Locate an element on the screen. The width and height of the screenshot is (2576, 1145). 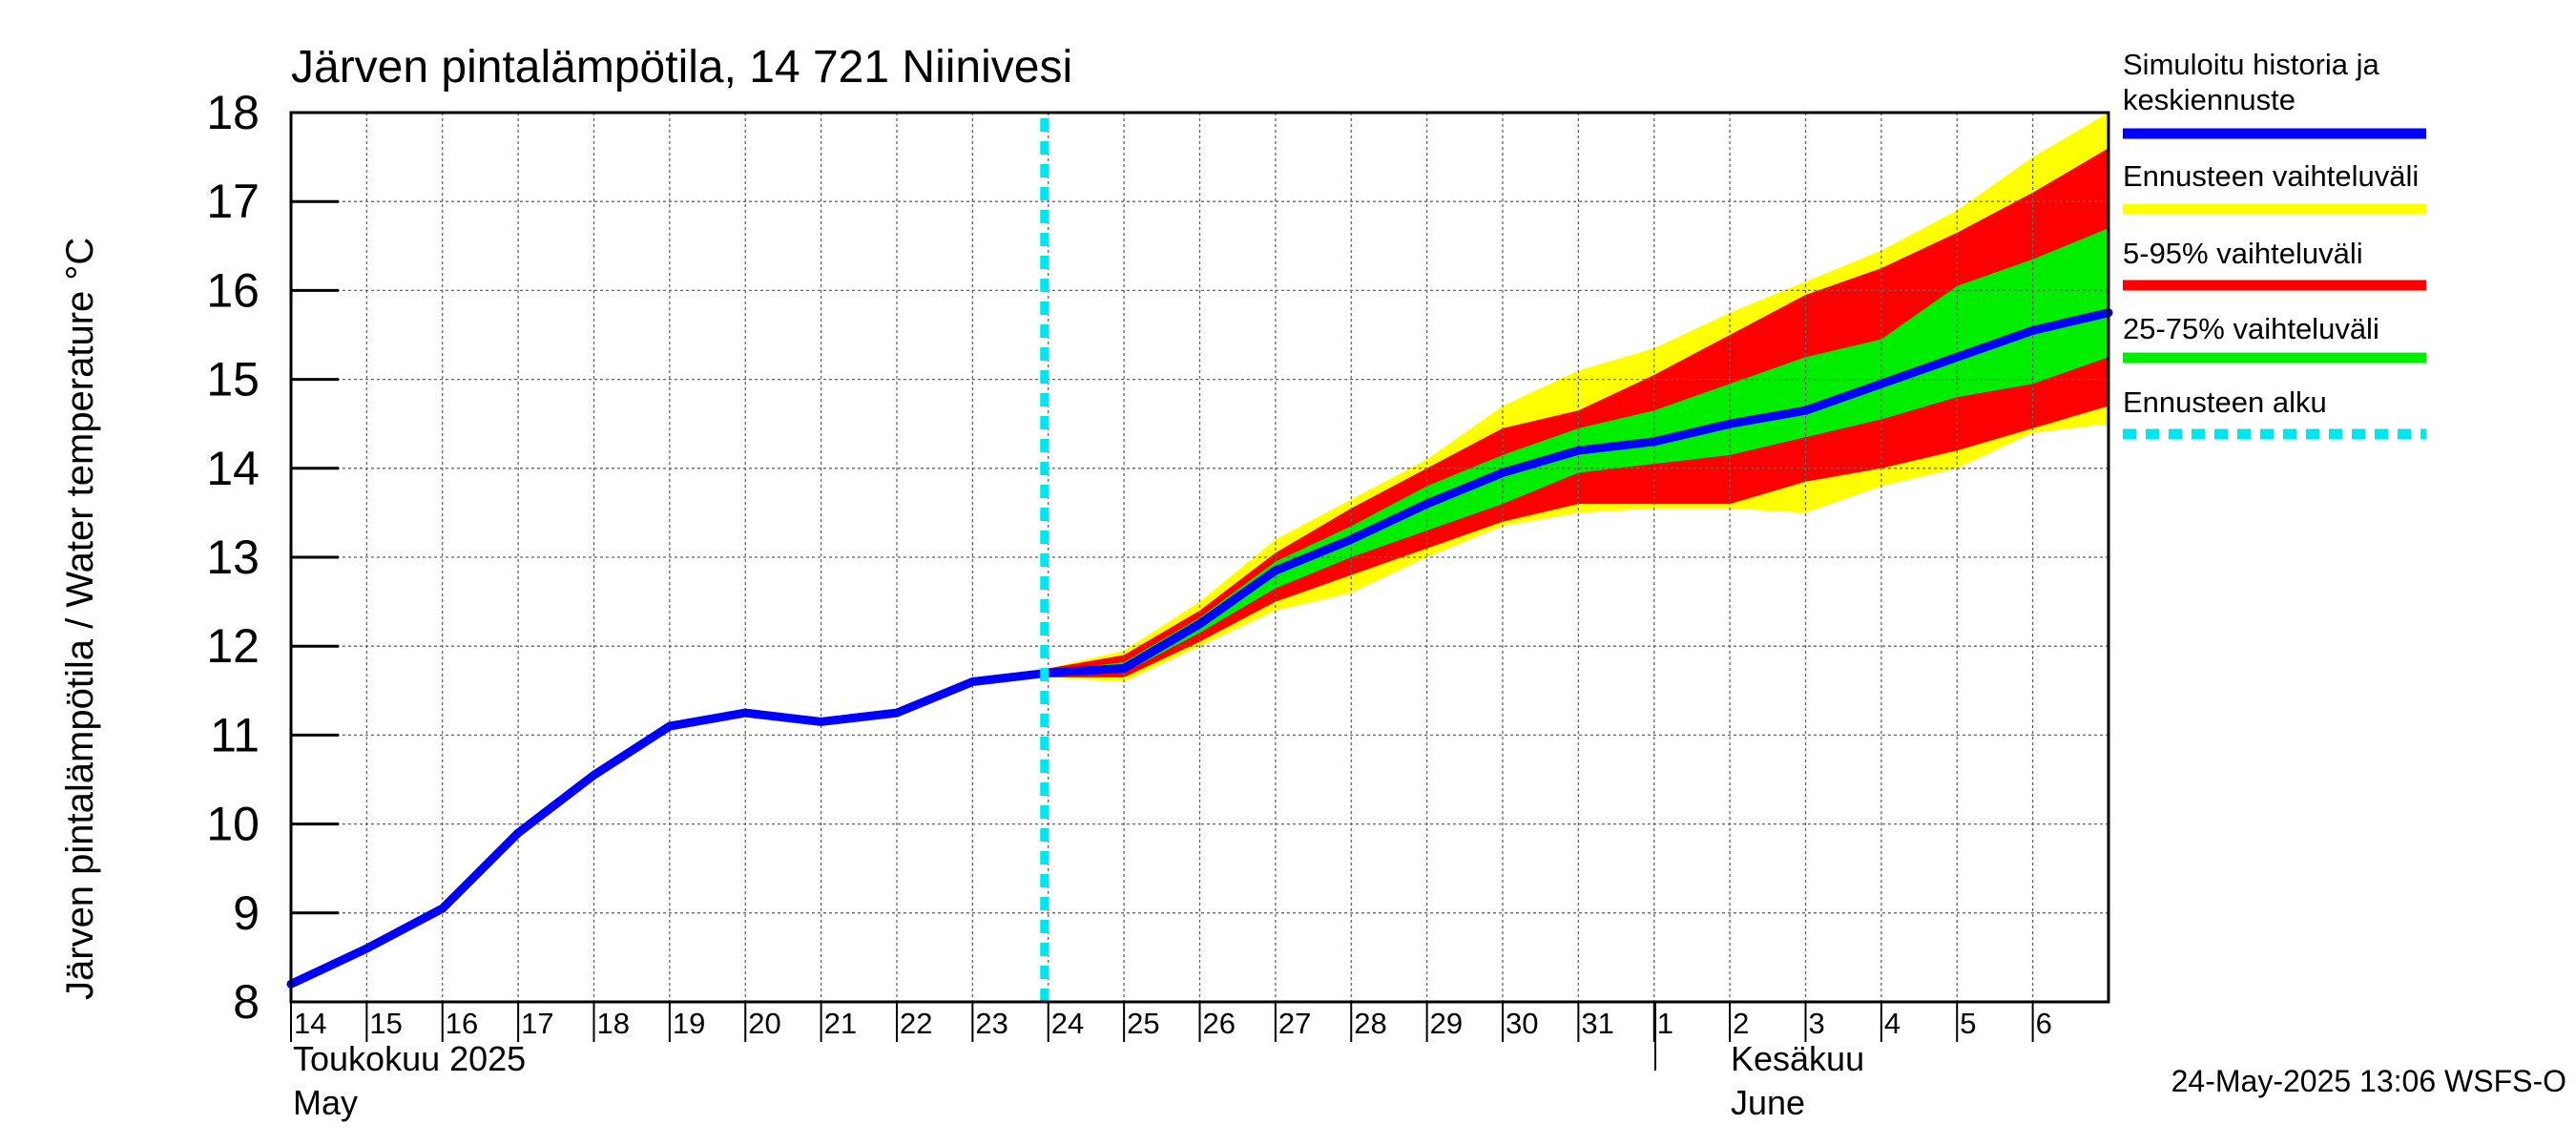
legend-label: Simuloitu historia ja is located at coordinates (2251, 64).